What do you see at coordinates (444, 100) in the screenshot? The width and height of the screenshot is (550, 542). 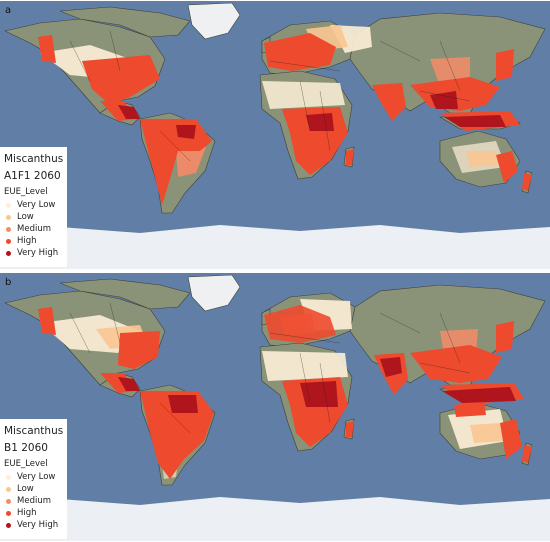 I see `zone-very-high-seasia` at bounding box center [444, 100].